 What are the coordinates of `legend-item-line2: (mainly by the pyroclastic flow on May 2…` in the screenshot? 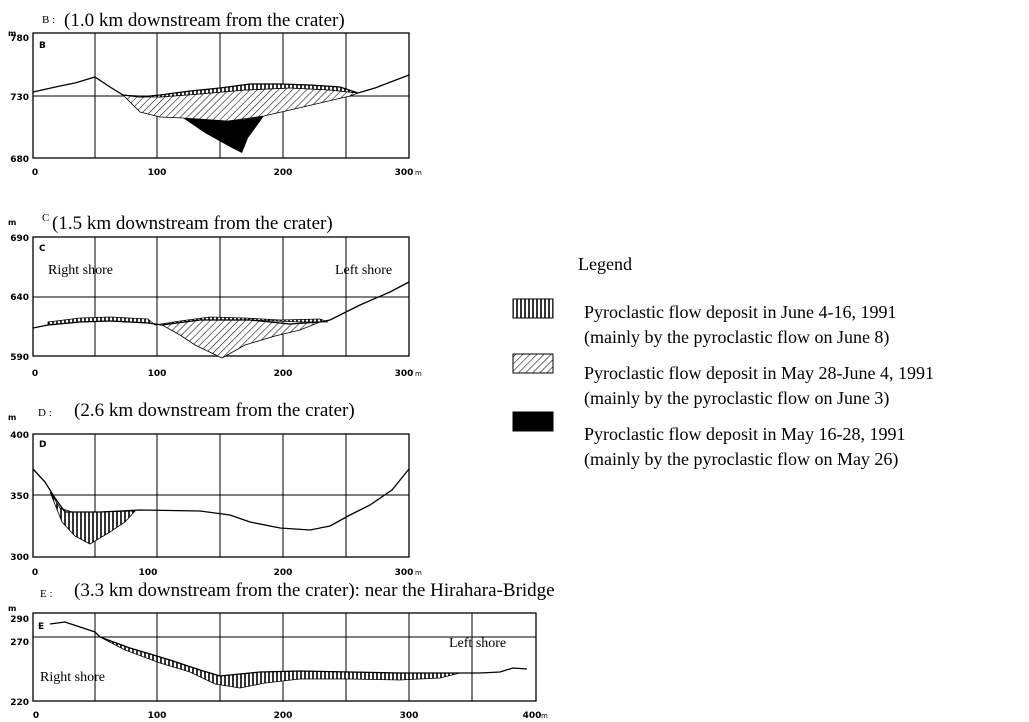 It's located at (741, 459).